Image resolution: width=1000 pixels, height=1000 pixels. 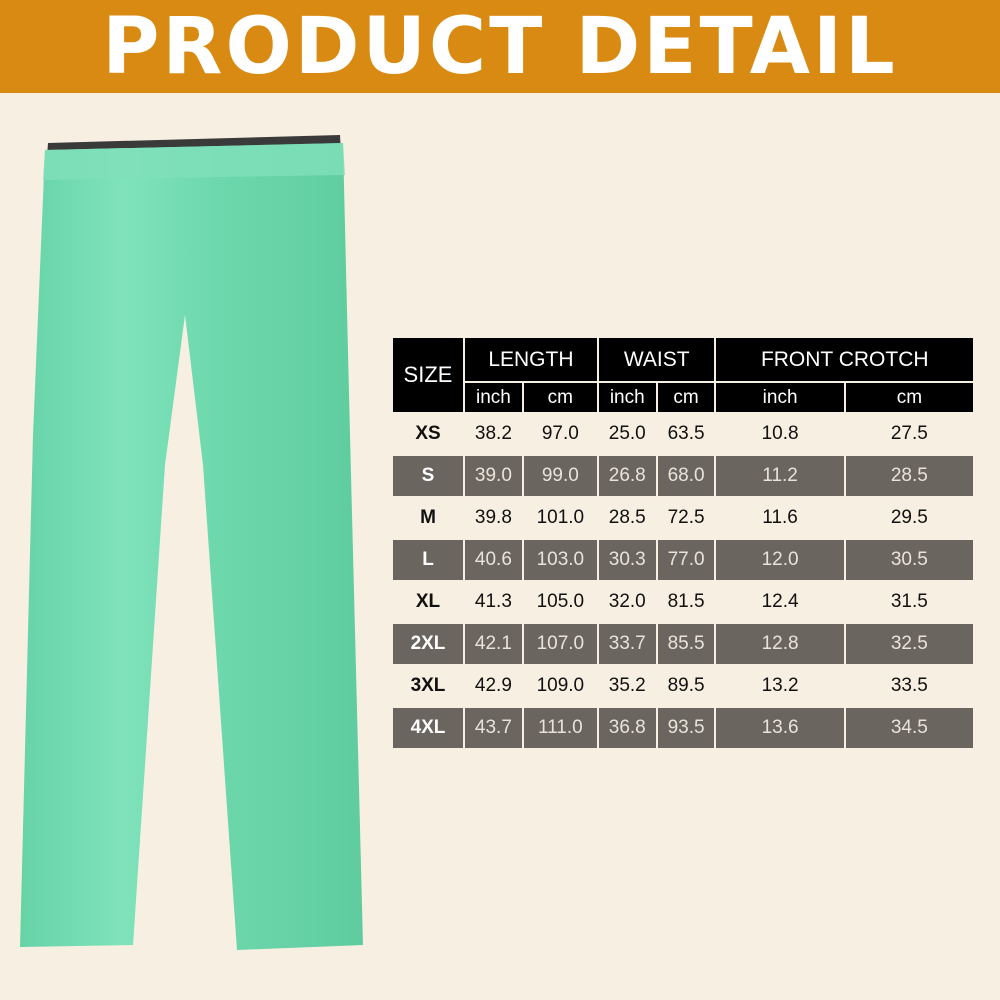 What do you see at coordinates (627, 685) in the screenshot?
I see `value-cell: 35.2` at bounding box center [627, 685].